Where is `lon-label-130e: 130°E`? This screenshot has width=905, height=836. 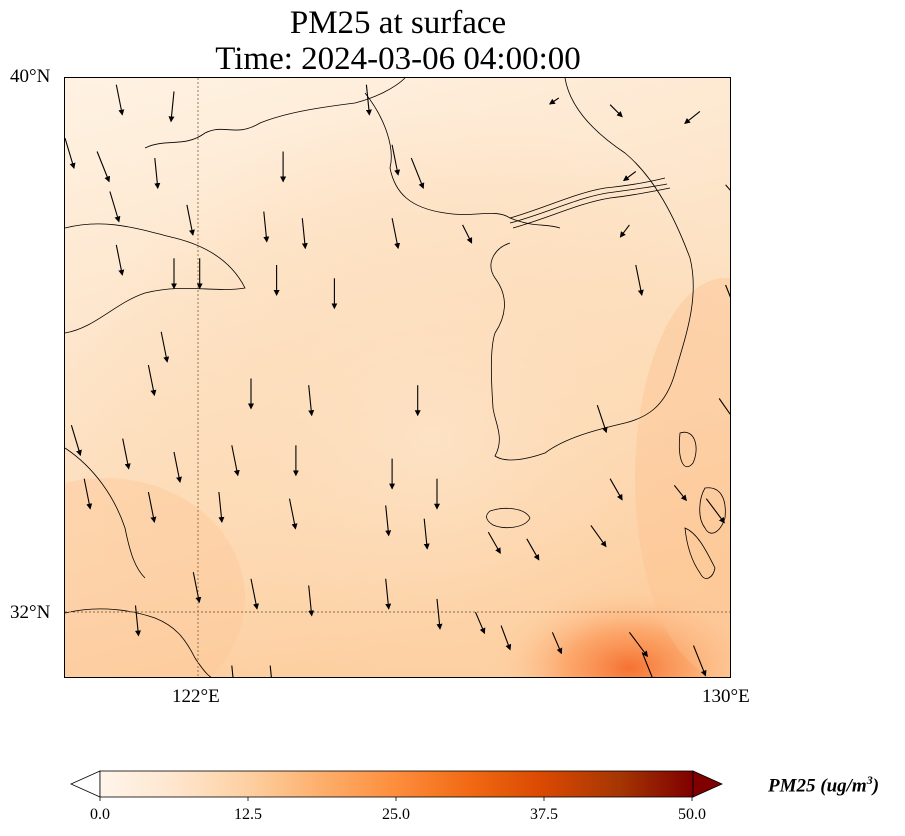 lon-label-130e: 130°E is located at coordinates (726, 696).